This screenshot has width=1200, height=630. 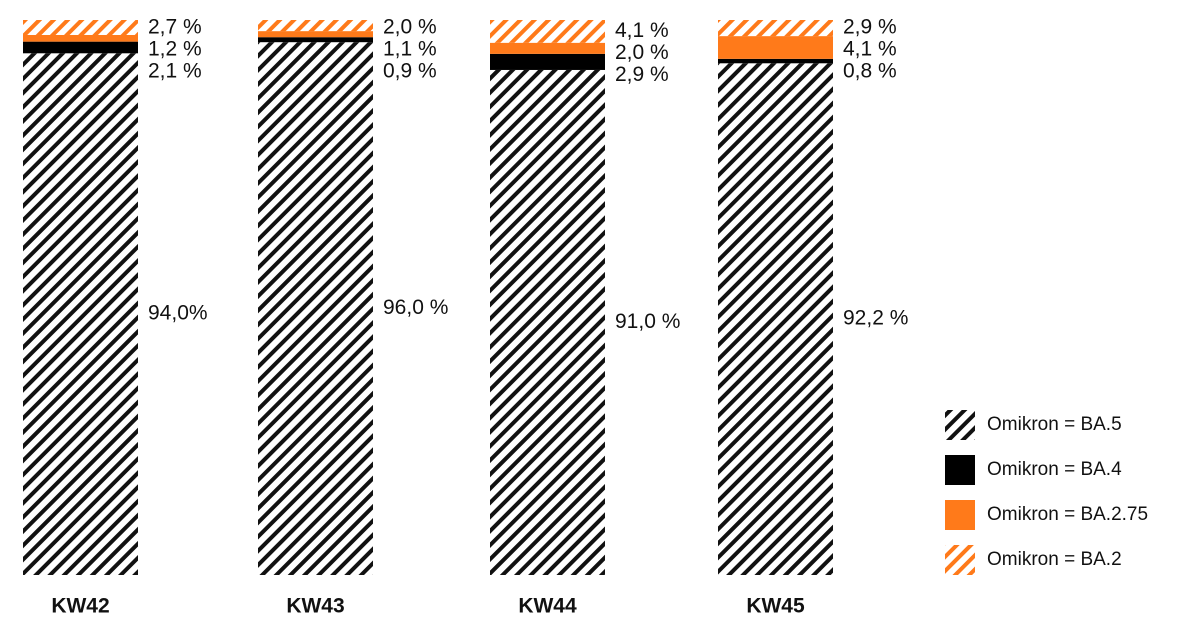 I want to click on data-label-kw42-omikron-ba-4: 2,1 %, so click(x=175, y=71).